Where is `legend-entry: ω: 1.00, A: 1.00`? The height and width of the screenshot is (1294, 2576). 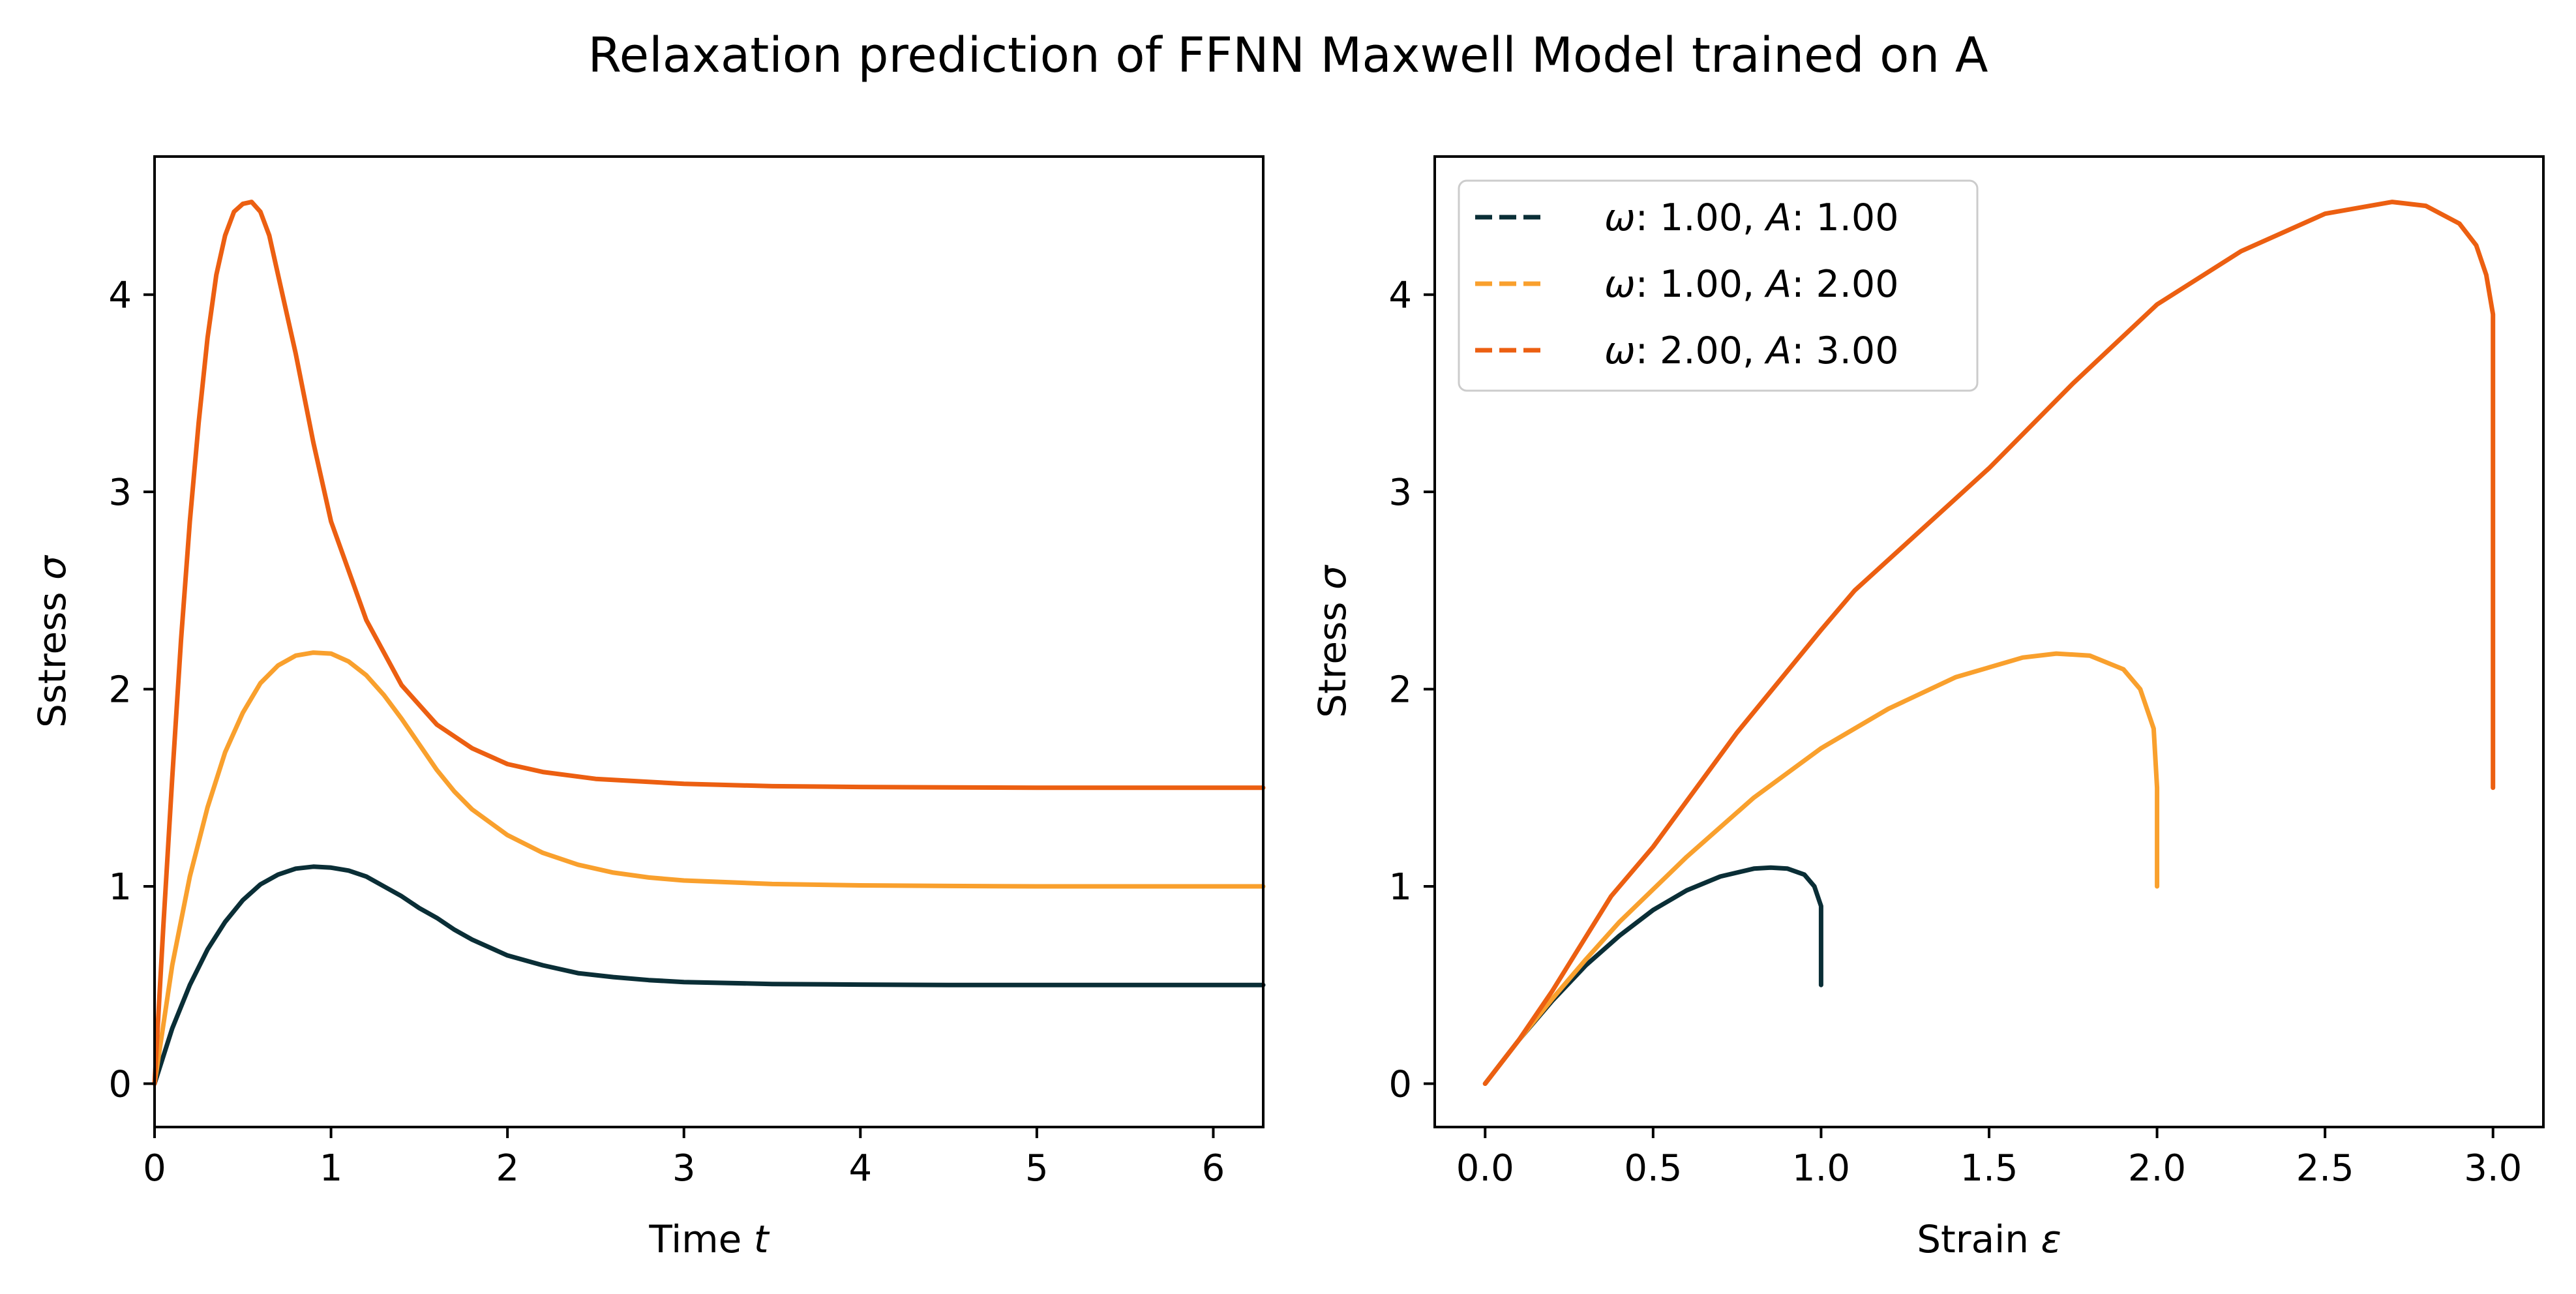
legend-entry: ω: 1.00, A: 1.00 is located at coordinates (1686, 217).